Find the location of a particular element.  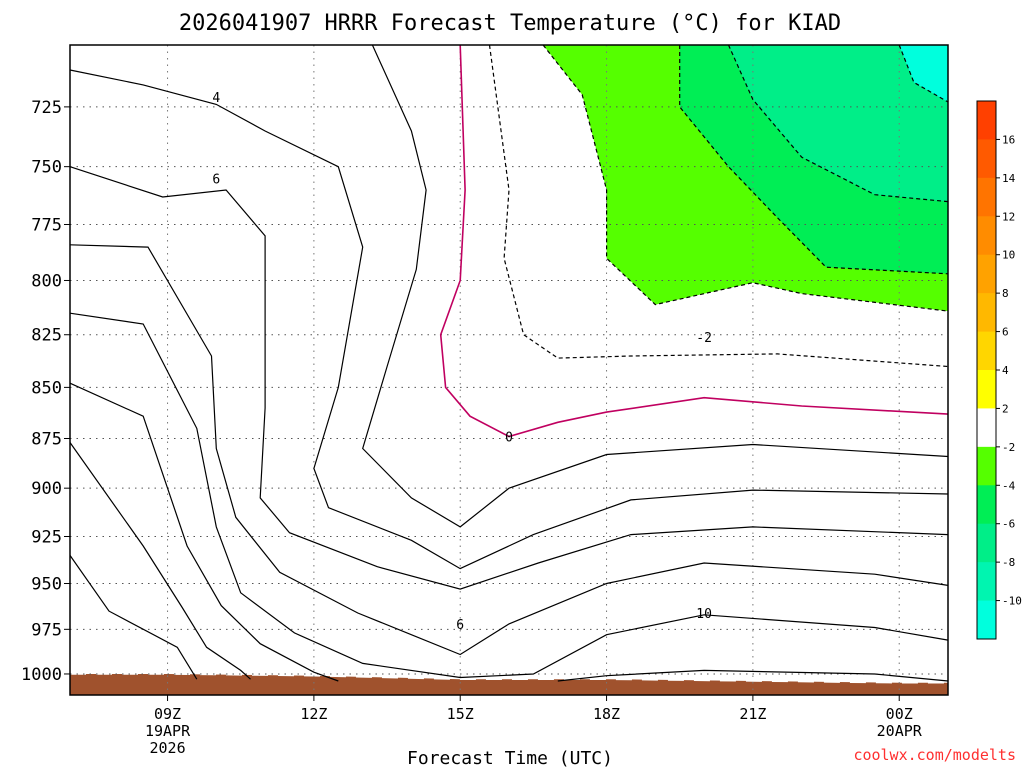

x-tick-label-12-0: 12Z is located at coordinates (313, 714).